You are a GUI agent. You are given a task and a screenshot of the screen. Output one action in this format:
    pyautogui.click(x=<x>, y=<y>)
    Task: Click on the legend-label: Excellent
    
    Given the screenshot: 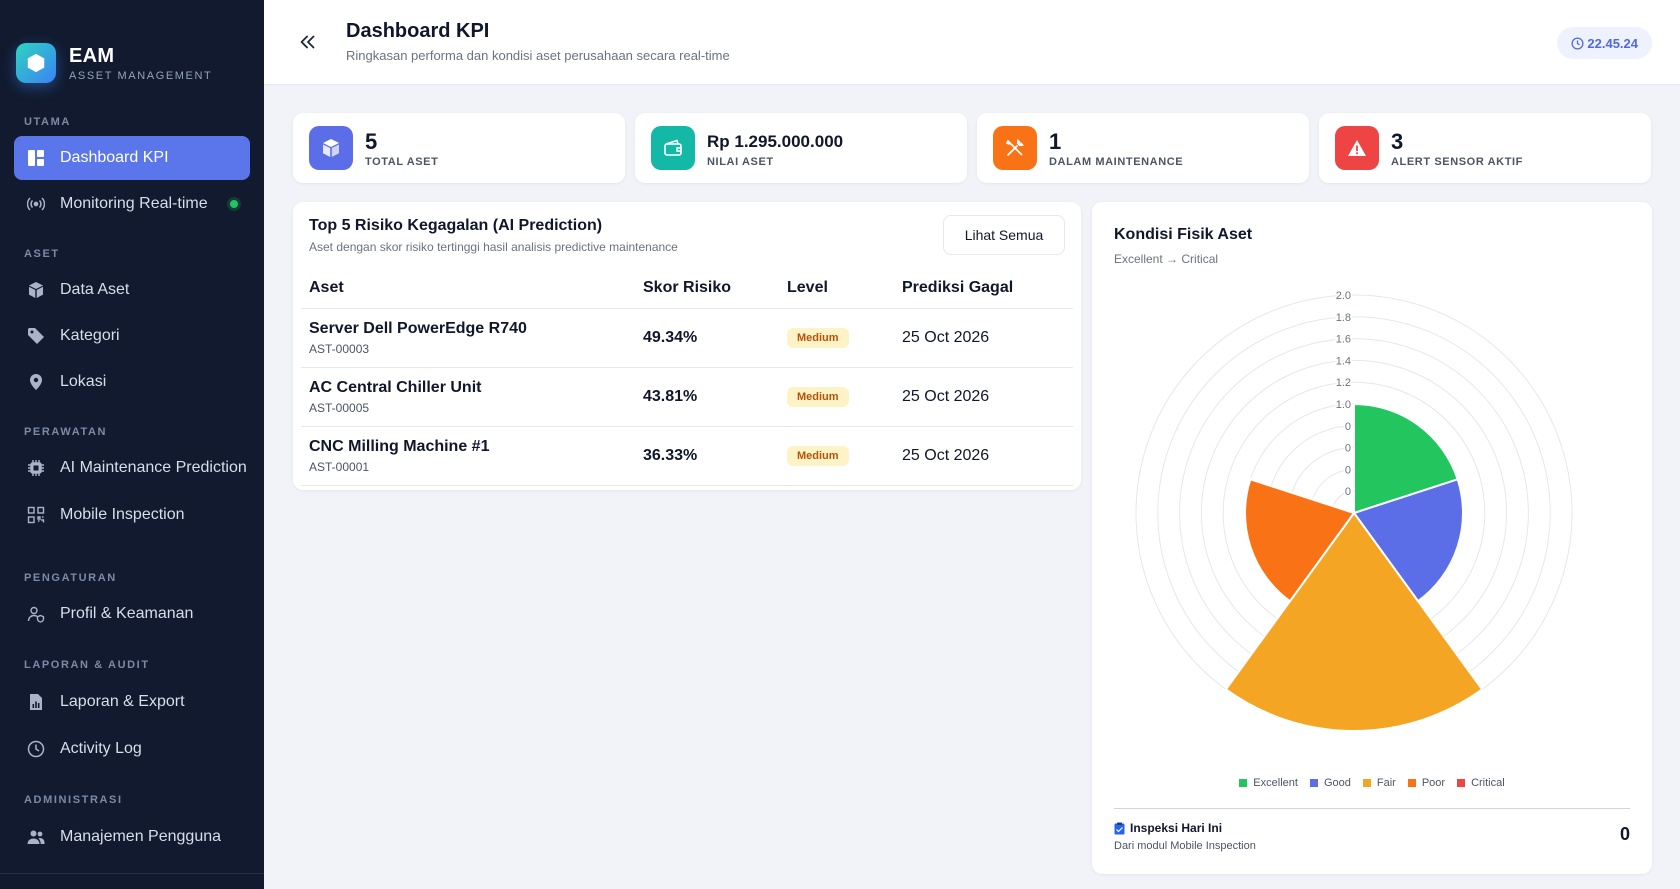 What is the action you would take?
    pyautogui.click(x=1275, y=783)
    